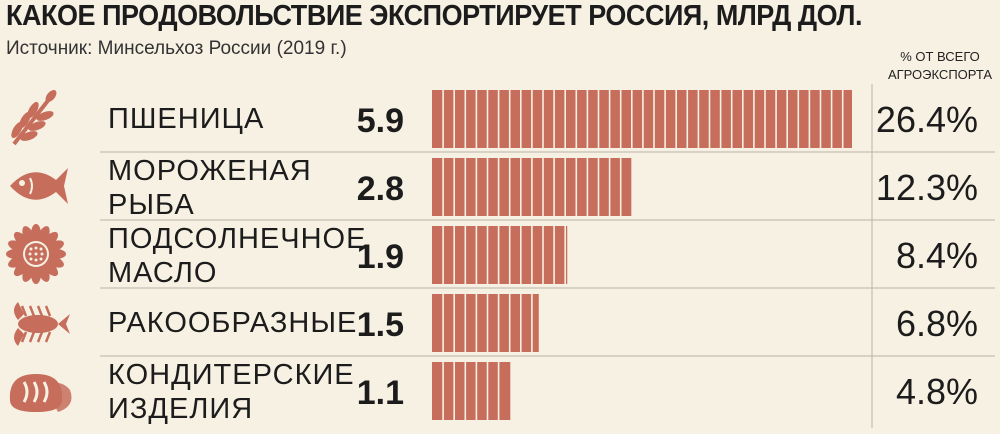  Describe the element at coordinates (927, 187) in the screenshot. I see `share-label: 12.3%` at that location.